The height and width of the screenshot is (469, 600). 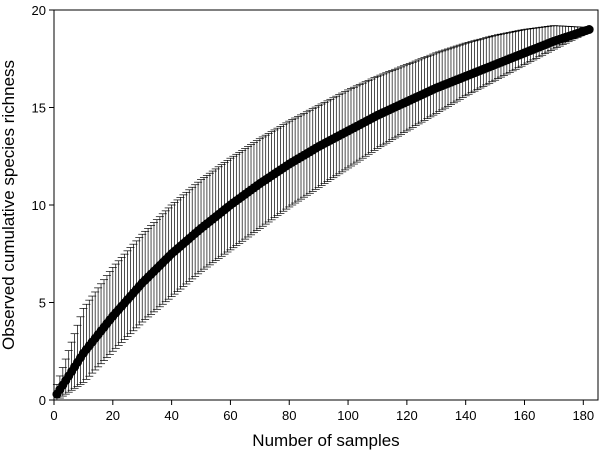 What do you see at coordinates (53, 415) in the screenshot?
I see `x-tick-label: 0` at bounding box center [53, 415].